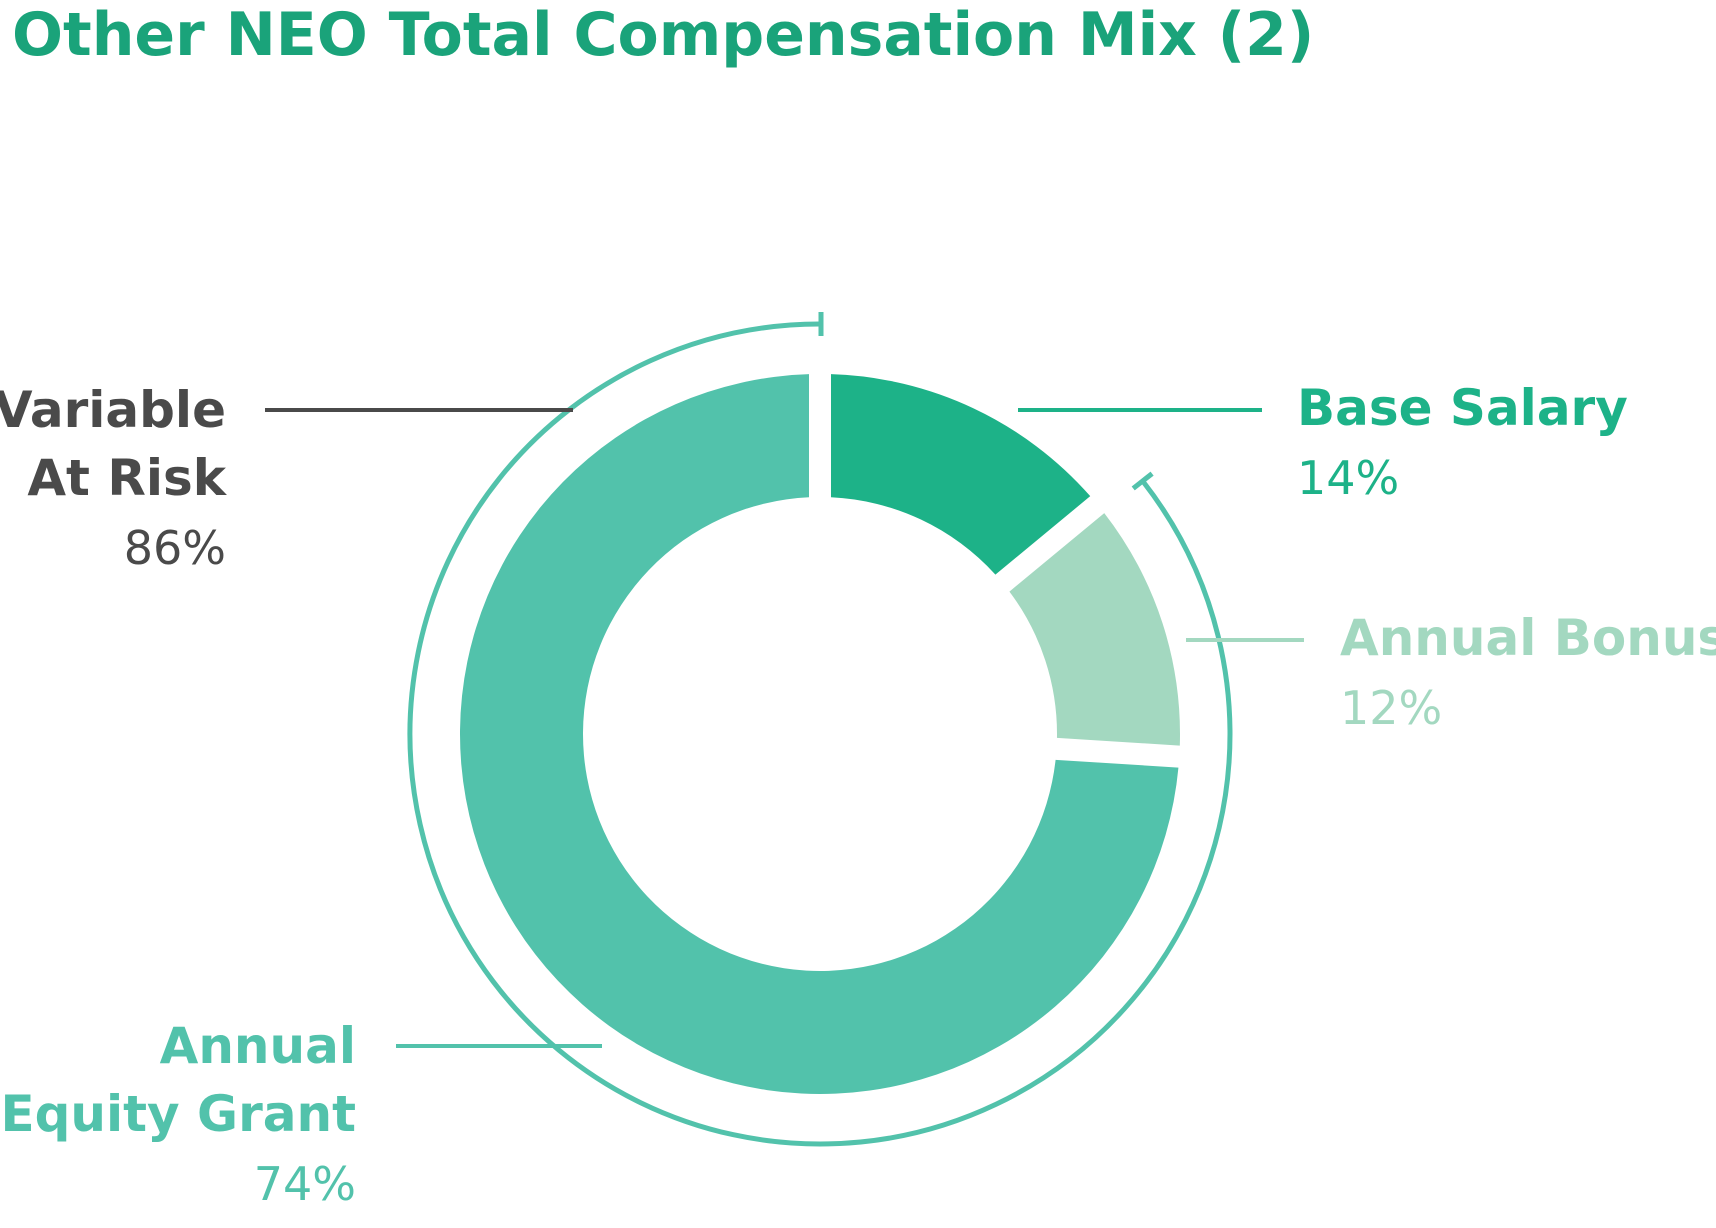 The image size is (1716, 1228). What do you see at coordinates (257, 1046) in the screenshot?
I see `label-equity-line1: Annual` at bounding box center [257, 1046].